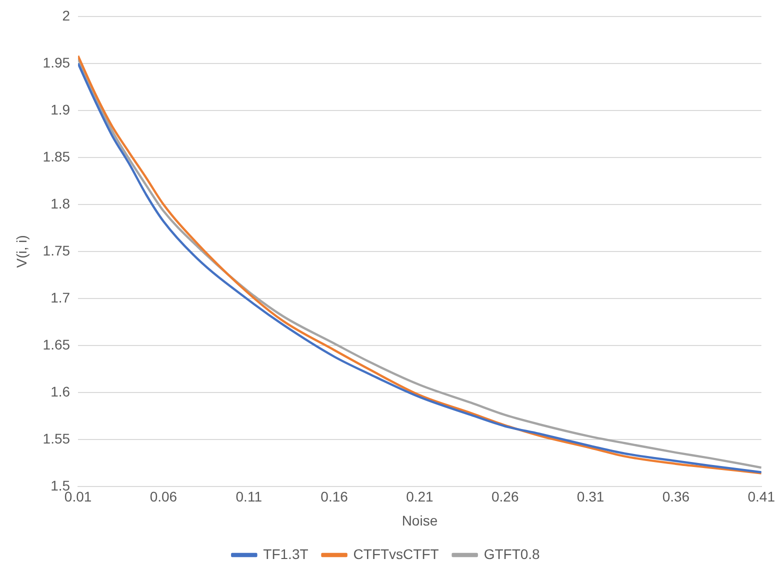 The image size is (778, 578). Describe the element at coordinates (286, 554) in the screenshot. I see `legend-label: TF1.3T` at that location.